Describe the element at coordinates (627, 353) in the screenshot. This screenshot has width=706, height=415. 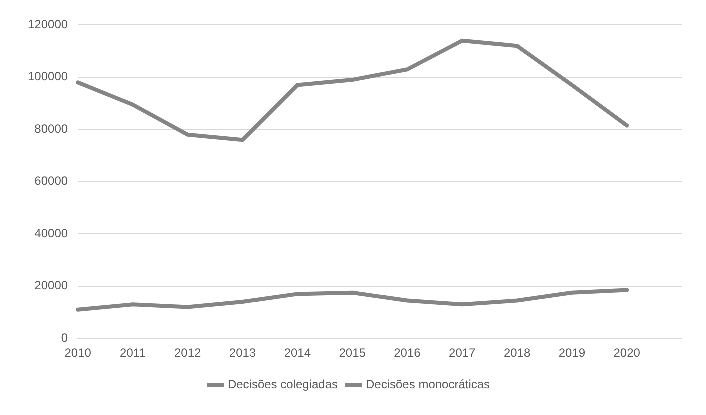
I see `x-tick-label: 2020` at that location.